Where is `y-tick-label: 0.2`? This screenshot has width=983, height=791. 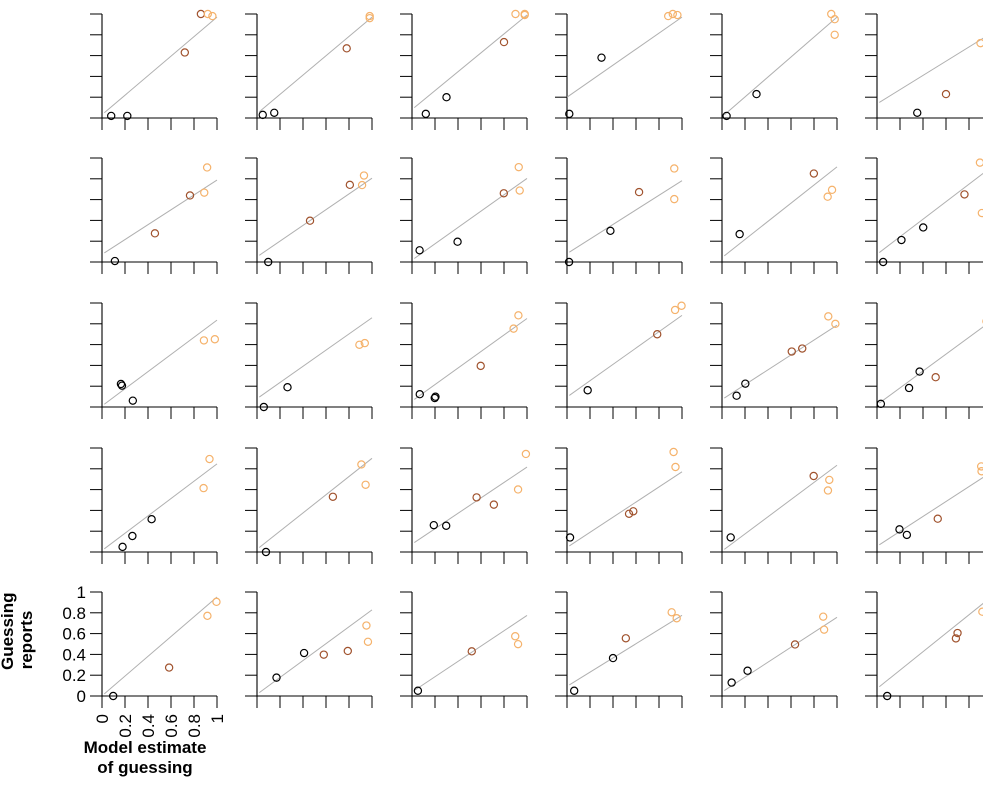
y-tick-label: 0.2 is located at coordinates (74, 675).